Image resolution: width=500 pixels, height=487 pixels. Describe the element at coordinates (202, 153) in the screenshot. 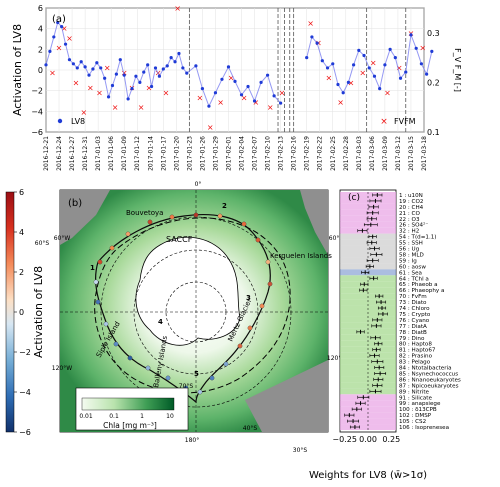

I see `xtick-label: 2017-01-26` at that location.